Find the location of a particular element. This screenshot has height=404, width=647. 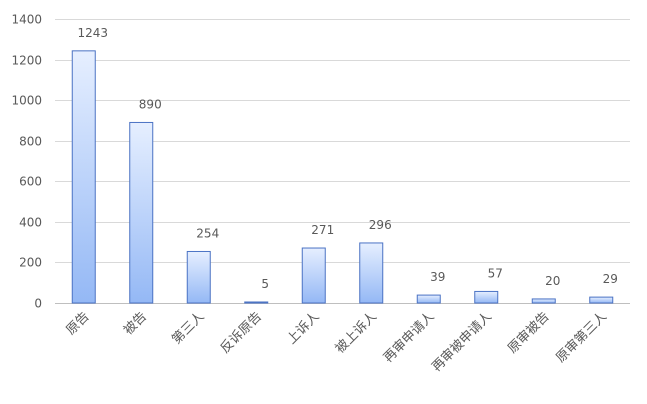

bar-value-label: 39 is located at coordinates (437, 277).